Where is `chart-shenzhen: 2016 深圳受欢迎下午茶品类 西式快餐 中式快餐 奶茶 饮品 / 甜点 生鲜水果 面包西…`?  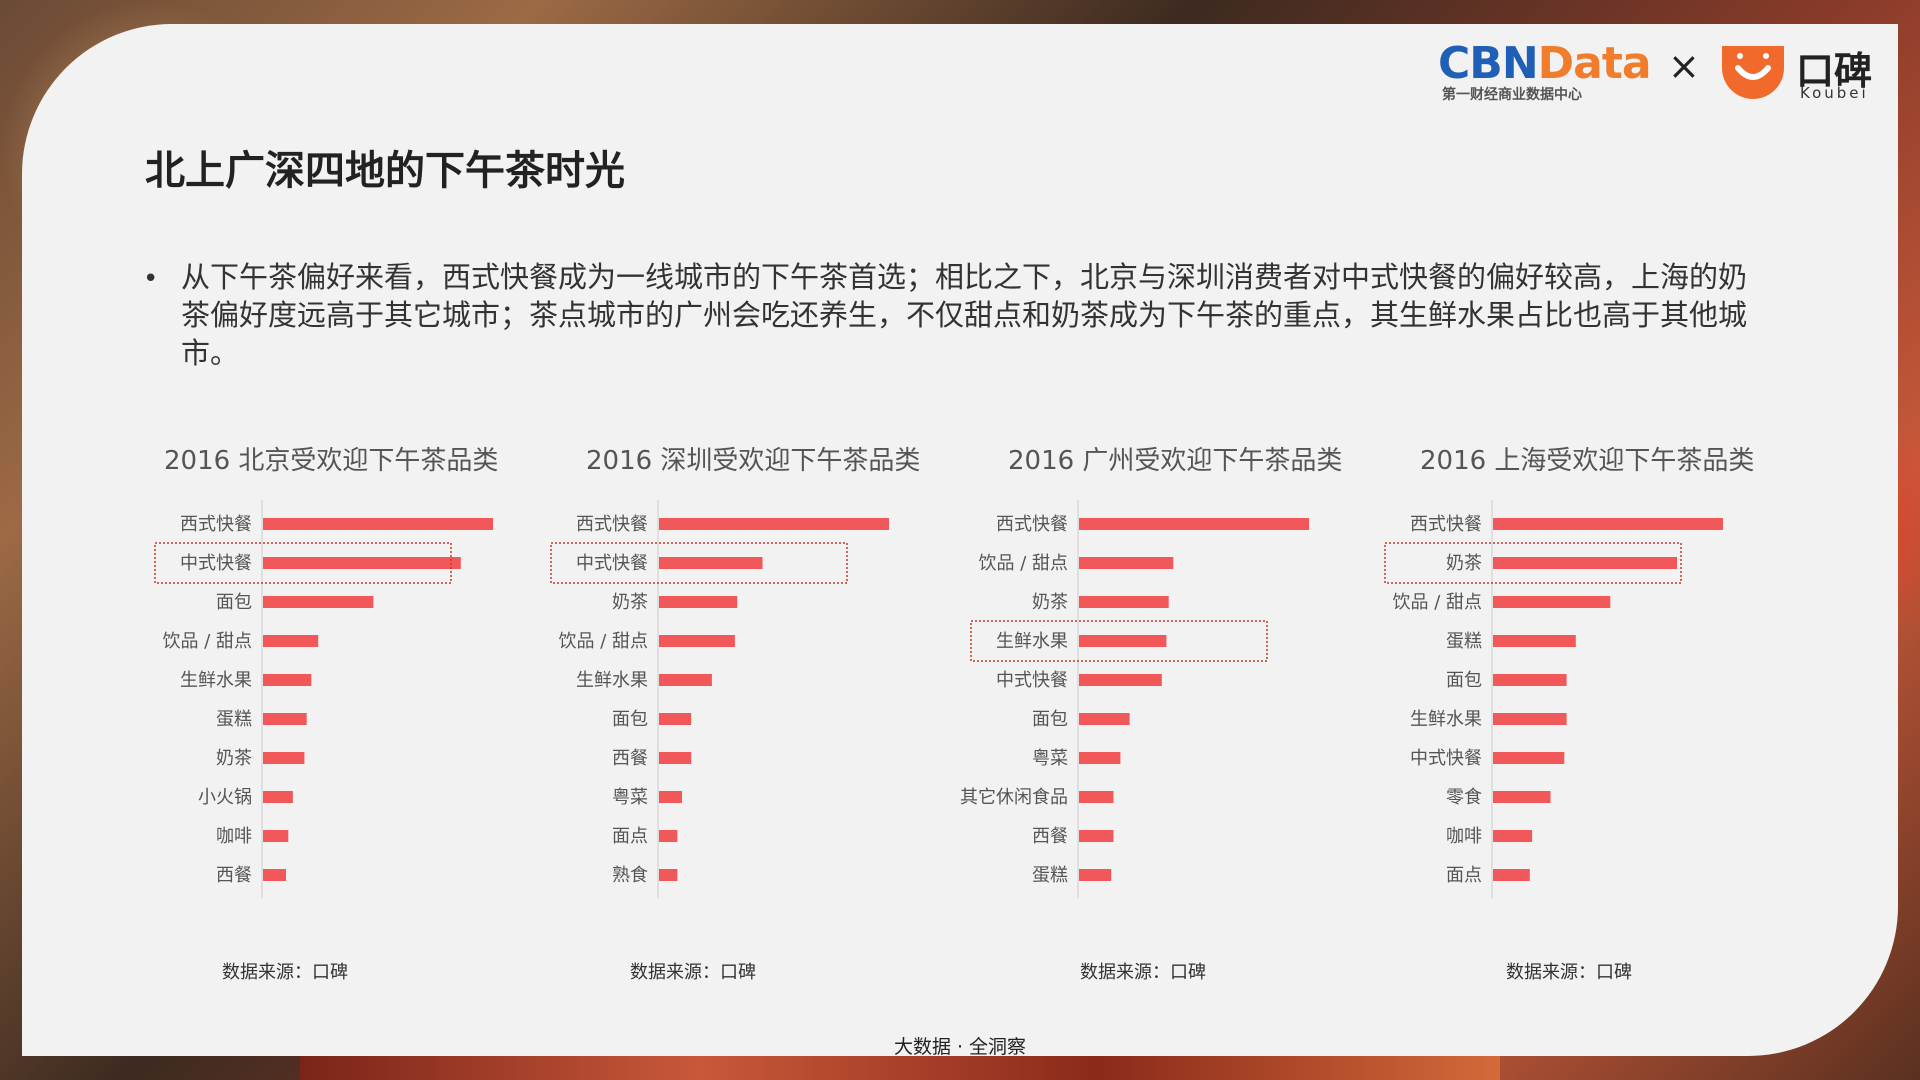
chart-shenzhen: 2016 深圳受欢迎下午茶品类 西式快餐 中式快餐 奶茶 饮品 / 甜点 生鲜水果 面包西… is located at coordinates (746, 720).